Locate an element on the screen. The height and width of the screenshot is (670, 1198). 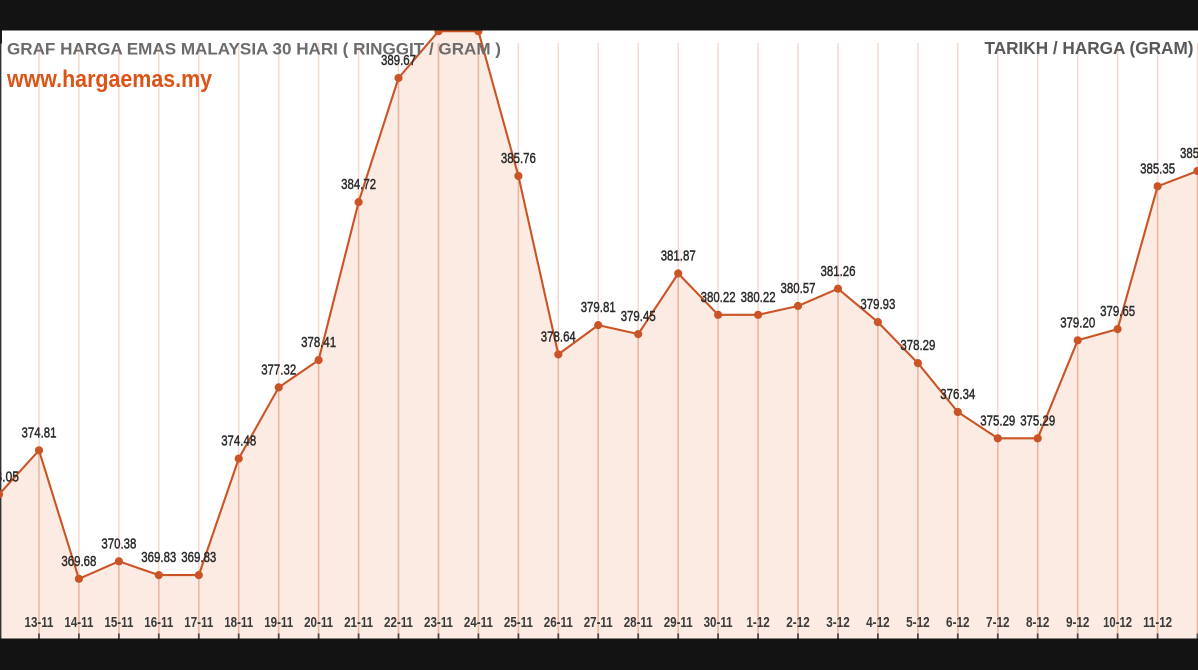
svg-text: 5-12 is located at coordinates (918, 622).